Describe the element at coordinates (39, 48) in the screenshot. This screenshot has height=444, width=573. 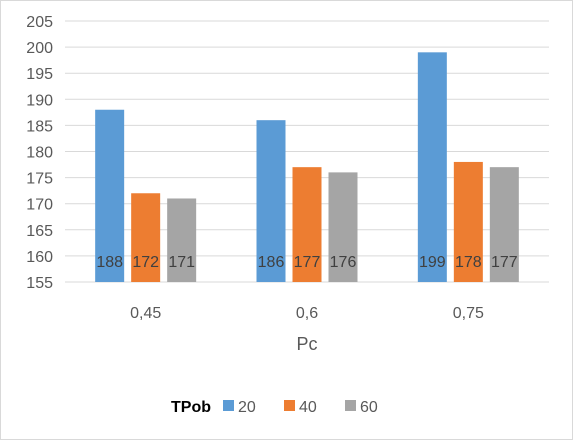
I see `y-tick-label: 200` at that location.